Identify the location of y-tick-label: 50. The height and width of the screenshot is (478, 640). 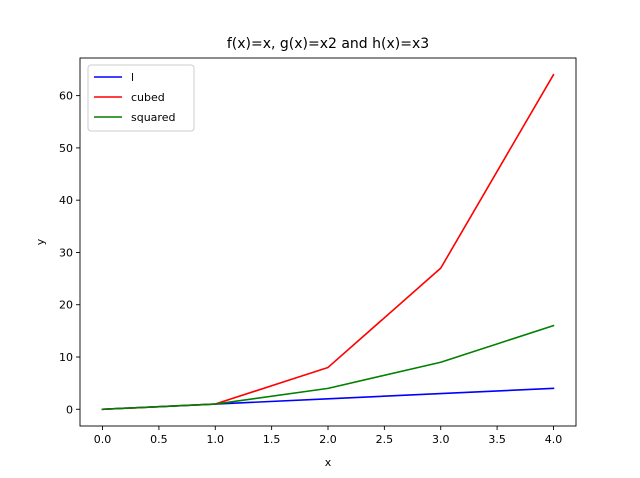
(66, 148).